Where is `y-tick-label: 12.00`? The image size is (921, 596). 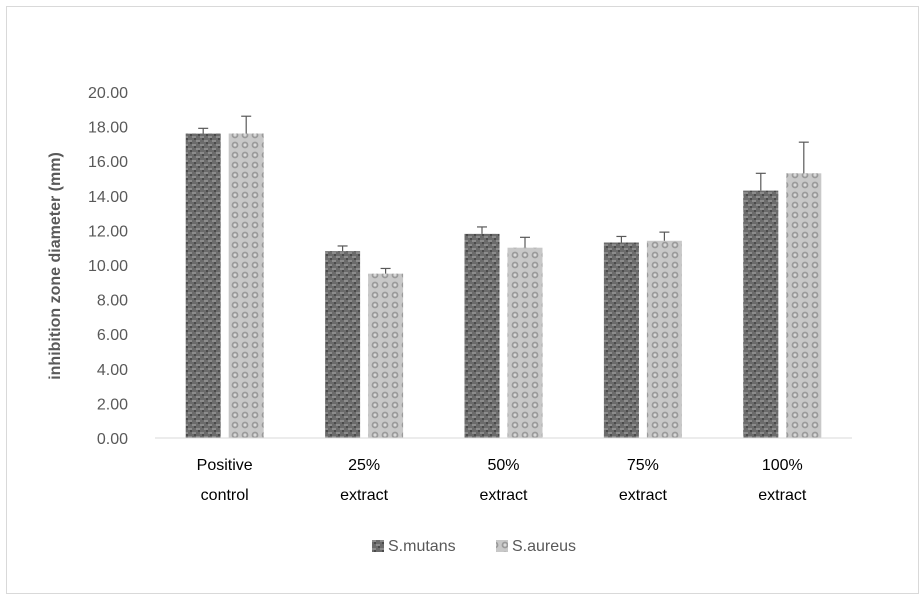 y-tick-label: 12.00 is located at coordinates (108, 231).